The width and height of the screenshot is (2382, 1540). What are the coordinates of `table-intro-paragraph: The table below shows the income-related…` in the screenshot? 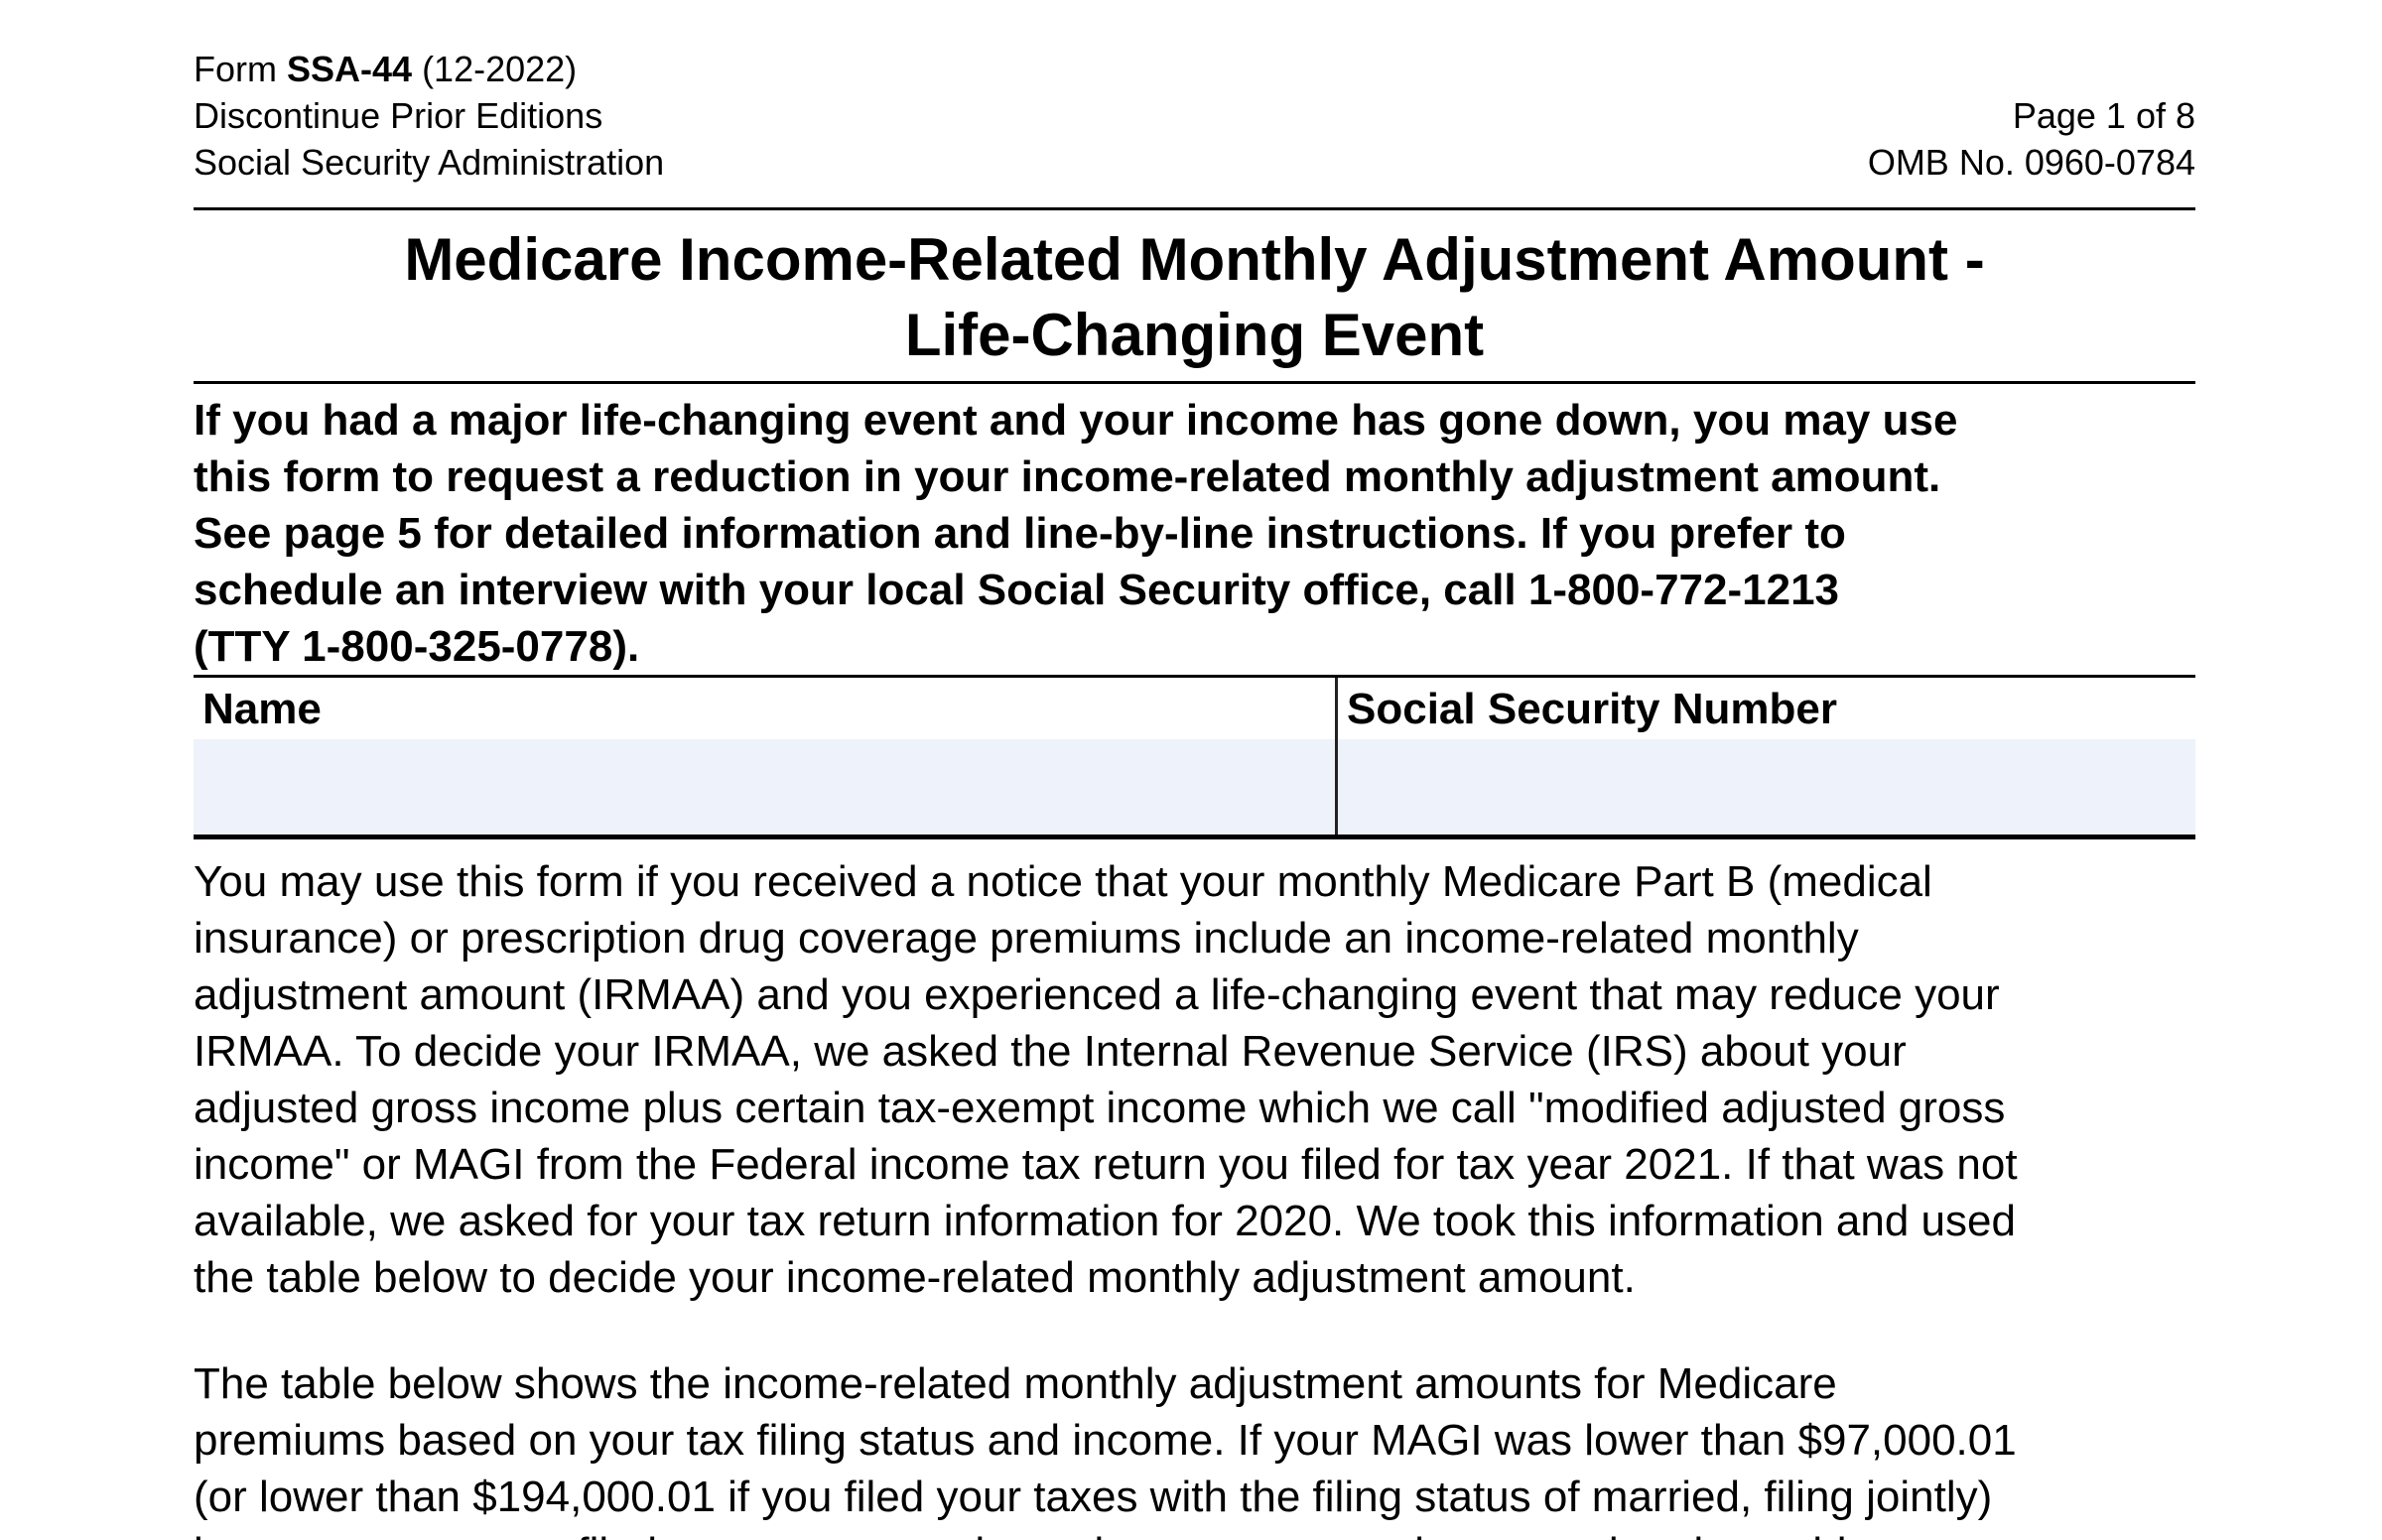 It's located at (1106, 1449).